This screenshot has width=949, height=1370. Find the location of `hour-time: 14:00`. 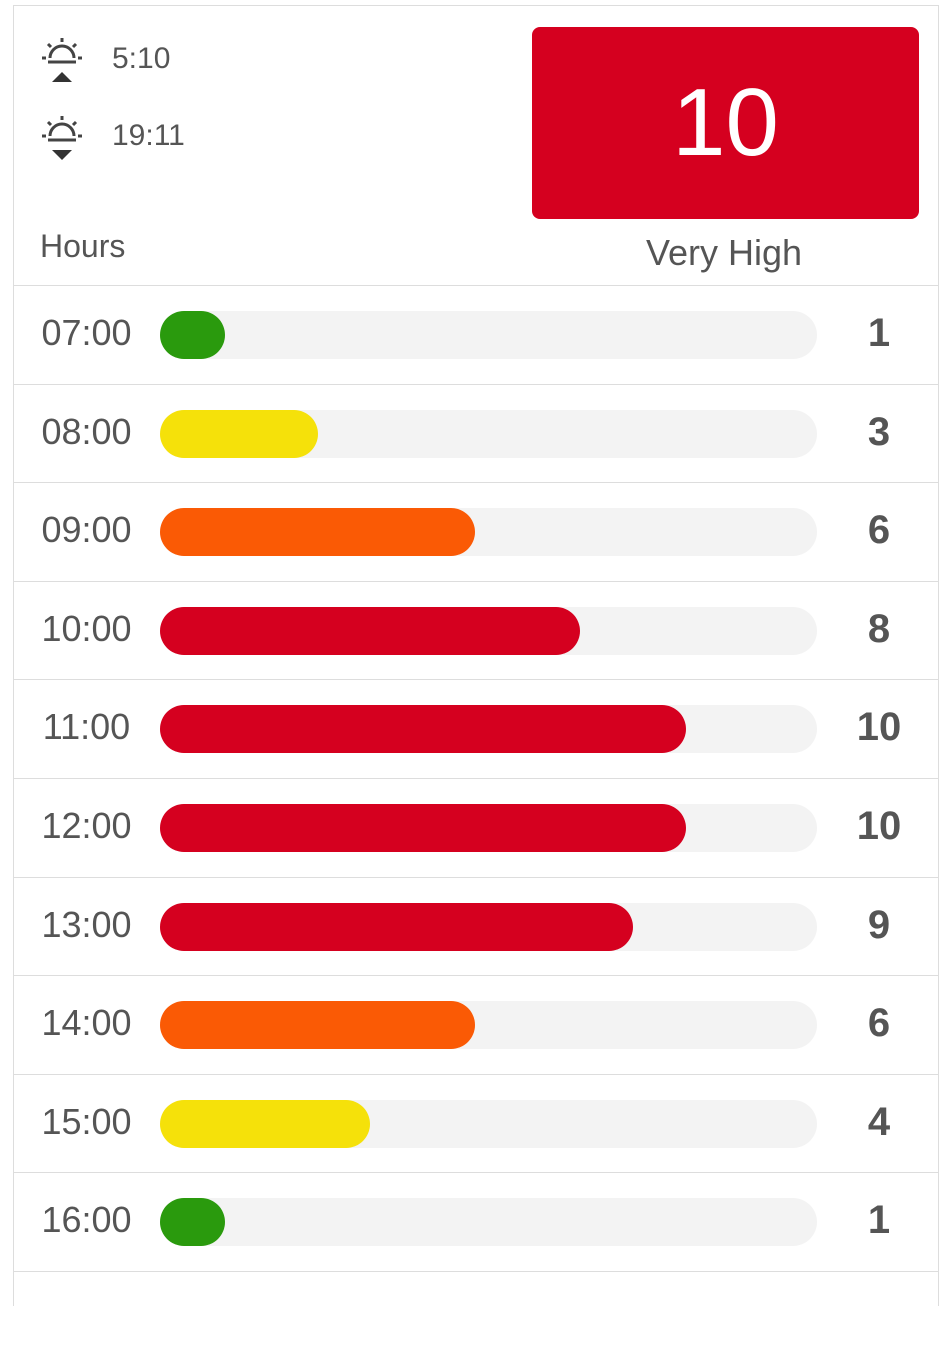

hour-time: 14:00 is located at coordinates (86, 1023).